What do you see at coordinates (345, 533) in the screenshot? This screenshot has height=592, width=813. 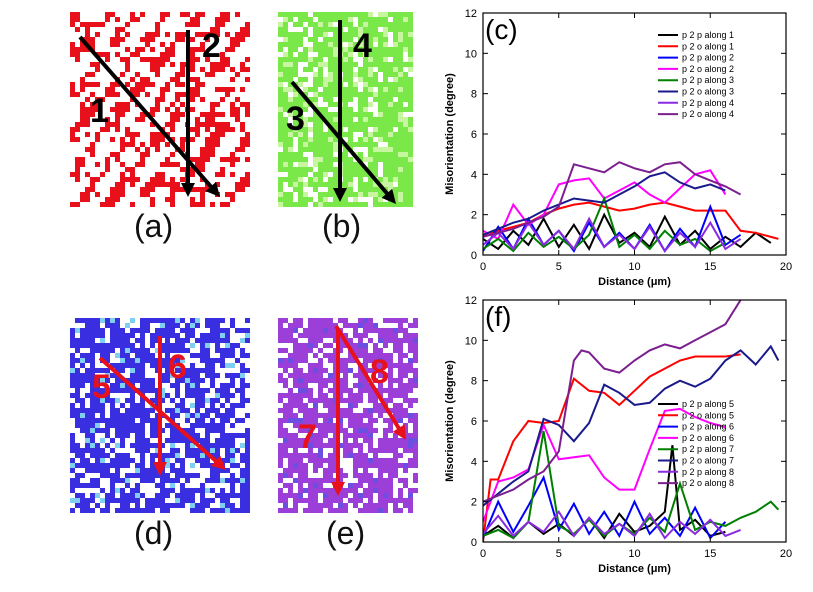 I see `map-e-label: (e)` at bounding box center [345, 533].